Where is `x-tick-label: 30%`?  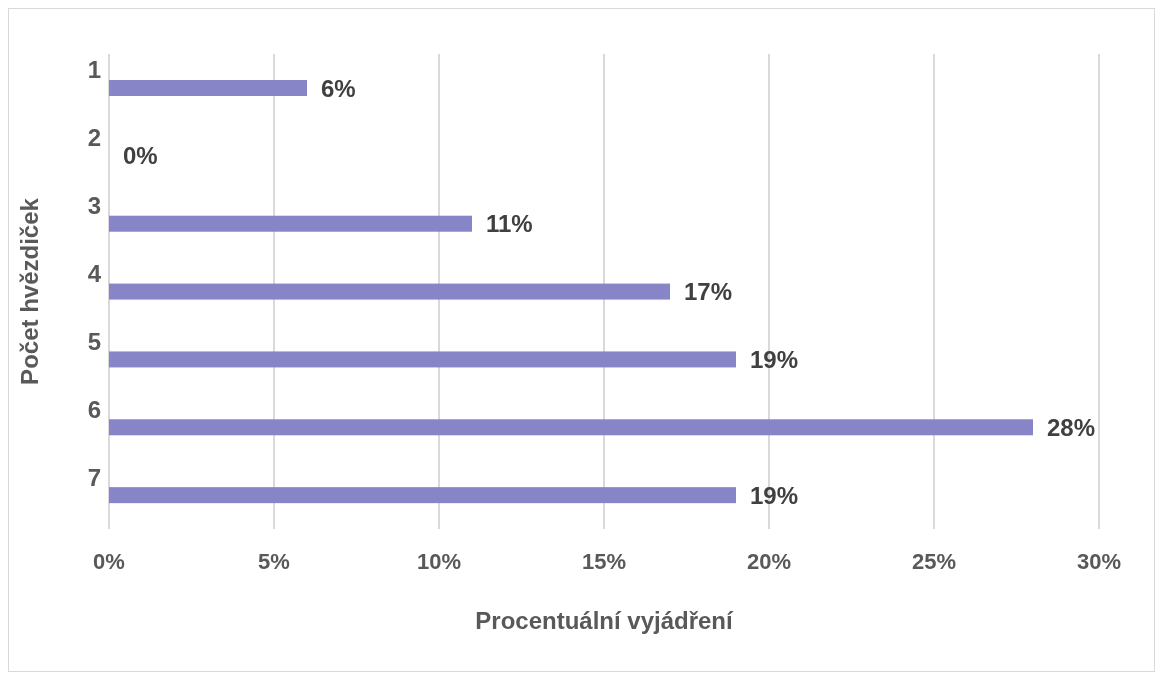
x-tick-label: 30% is located at coordinates (1099, 561).